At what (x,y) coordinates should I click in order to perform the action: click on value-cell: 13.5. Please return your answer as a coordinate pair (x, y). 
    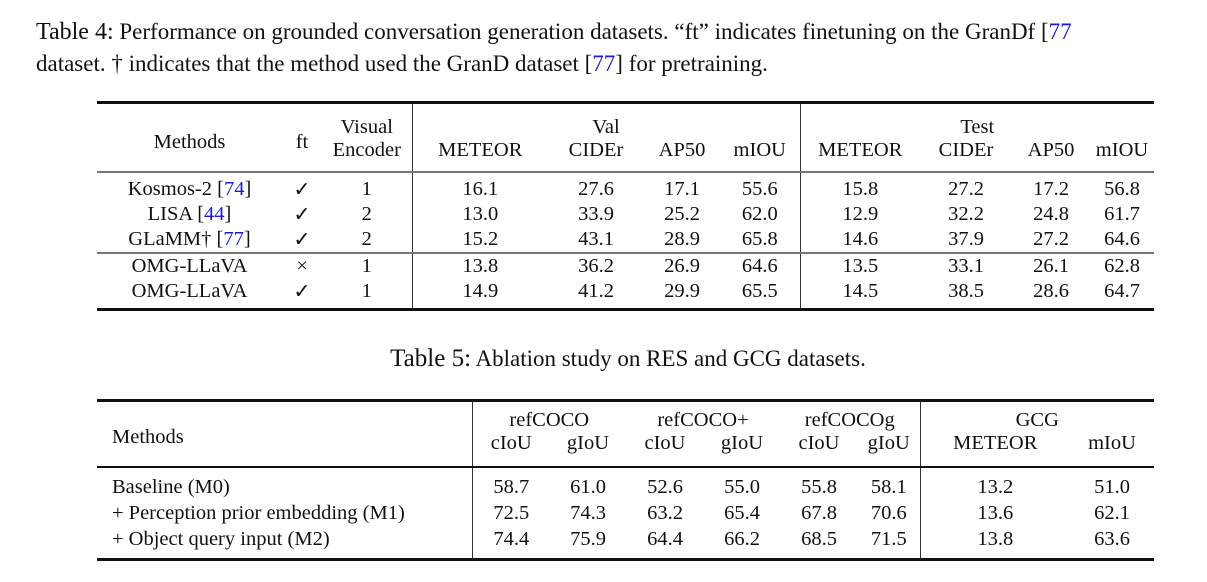
    Looking at the image, I should click on (860, 265).